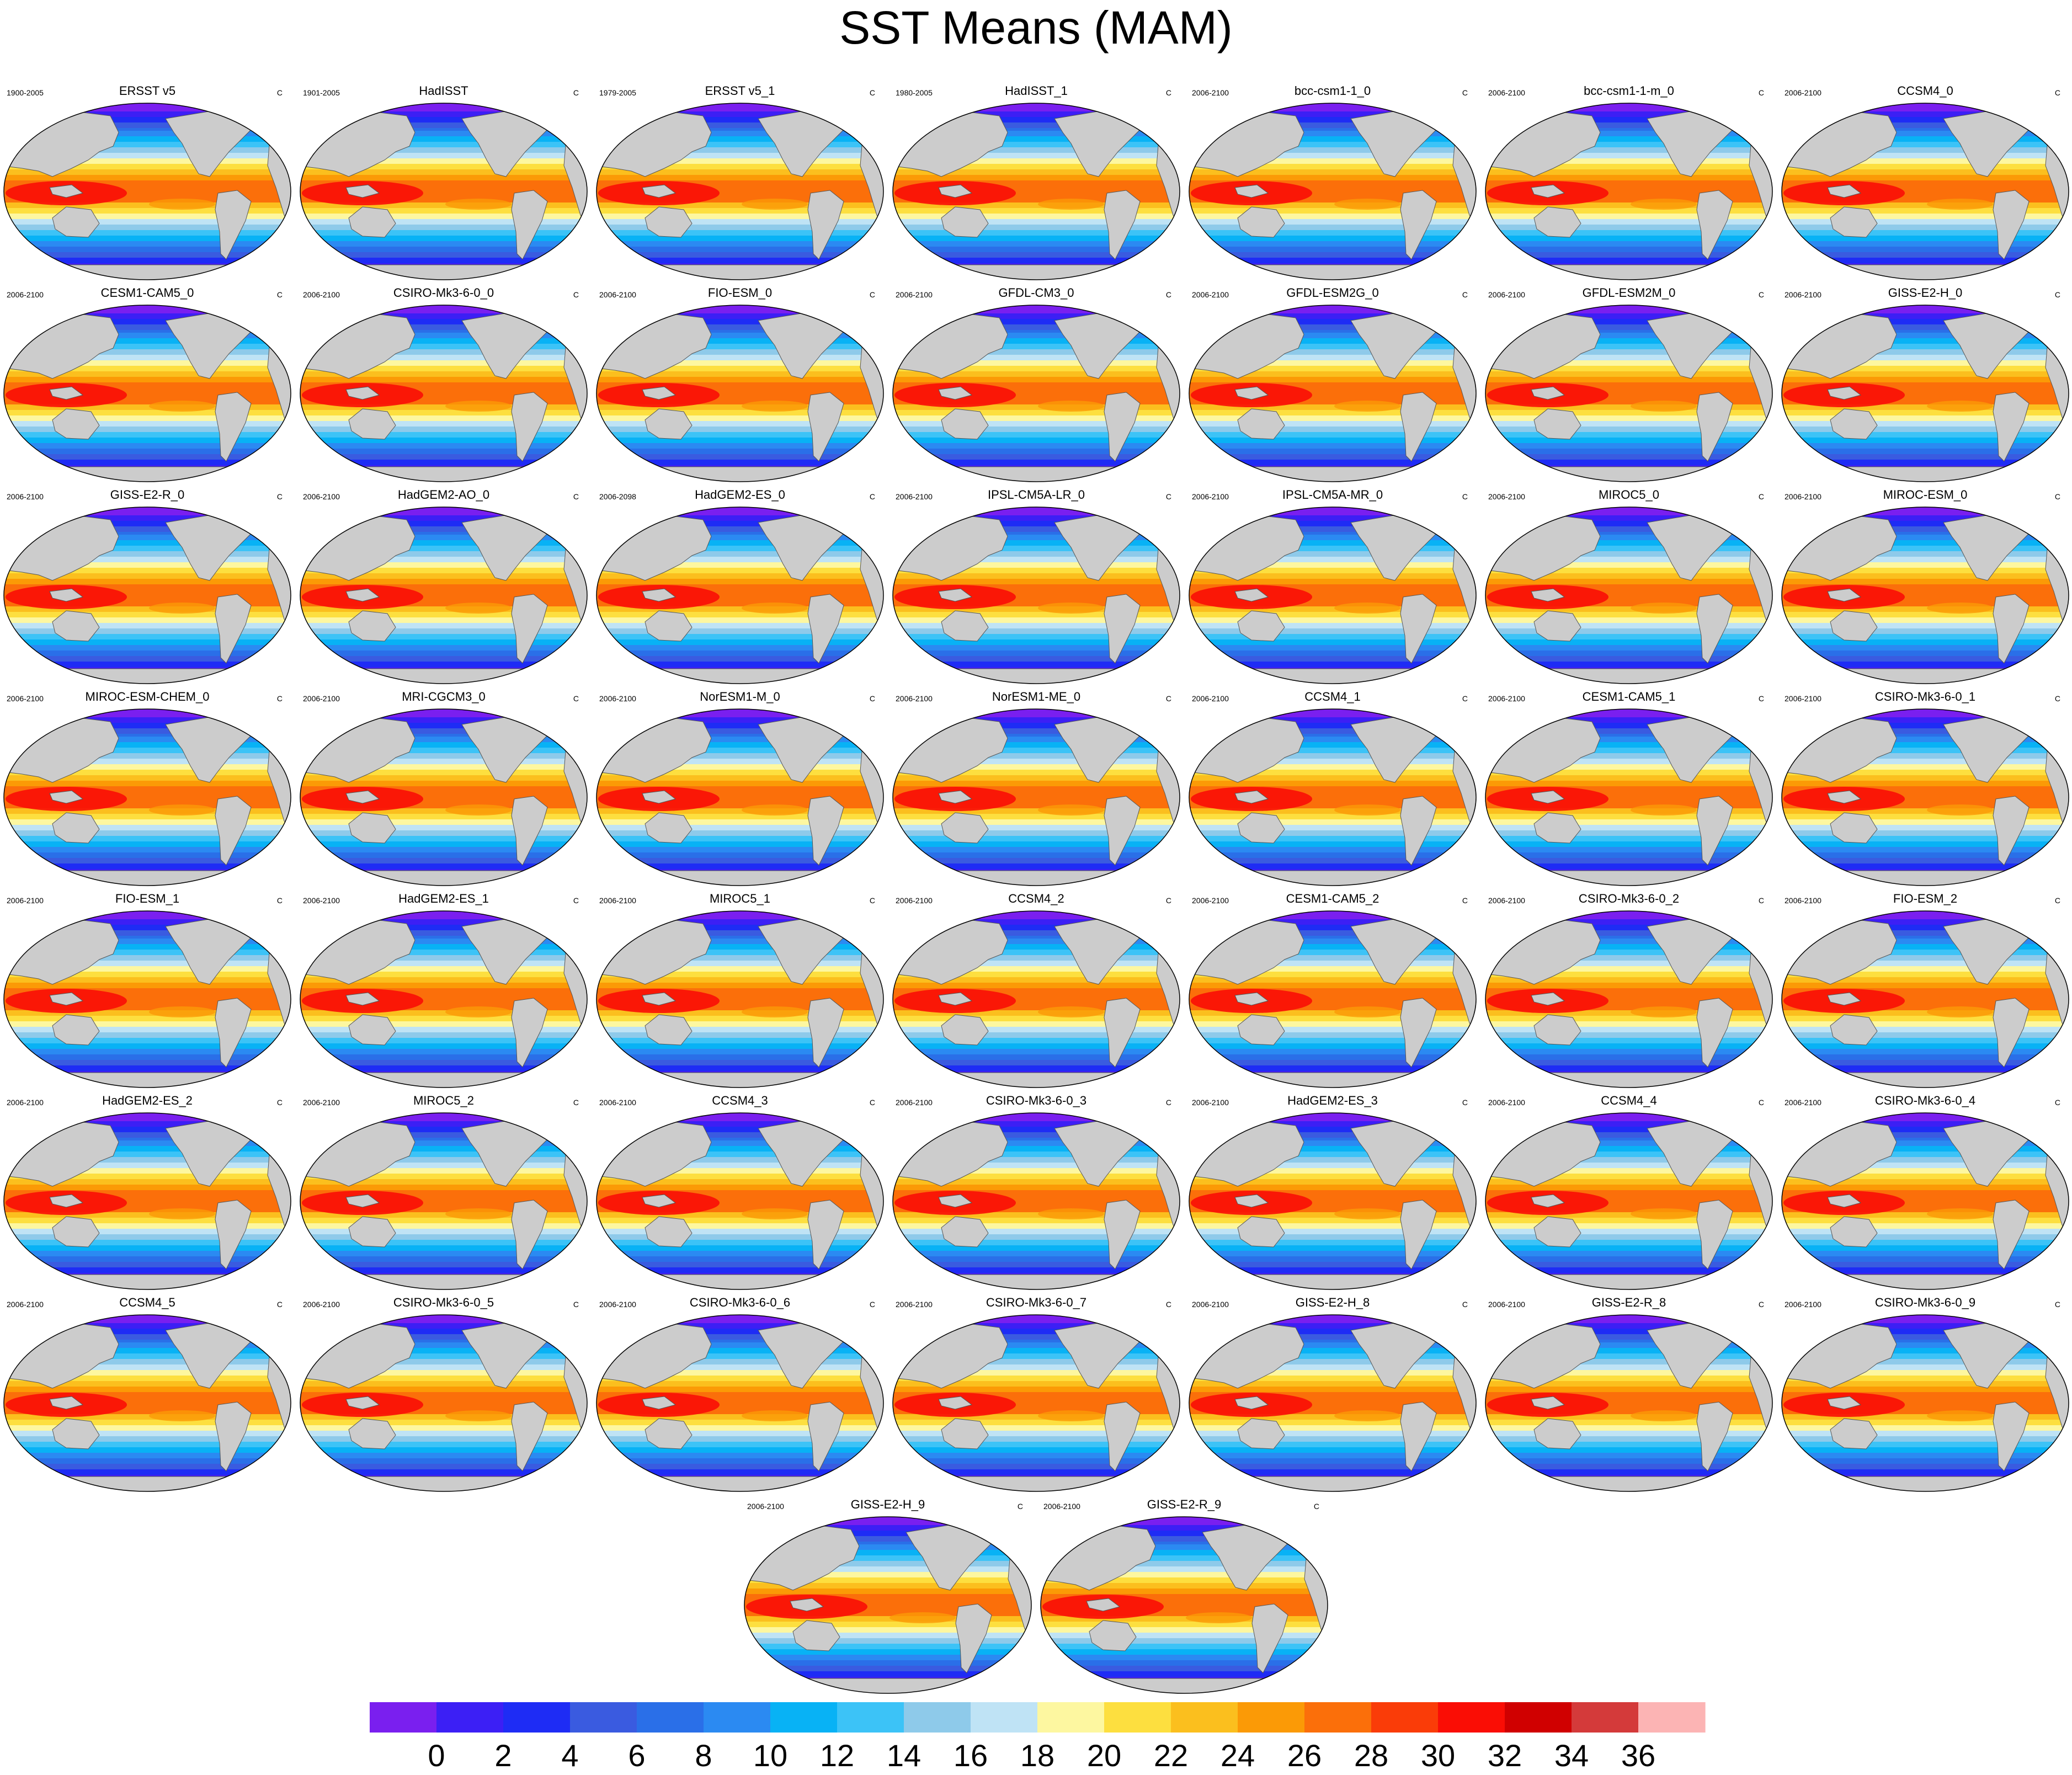 This screenshot has height=1775, width=2072. I want to click on sst-map, so click(147, 999).